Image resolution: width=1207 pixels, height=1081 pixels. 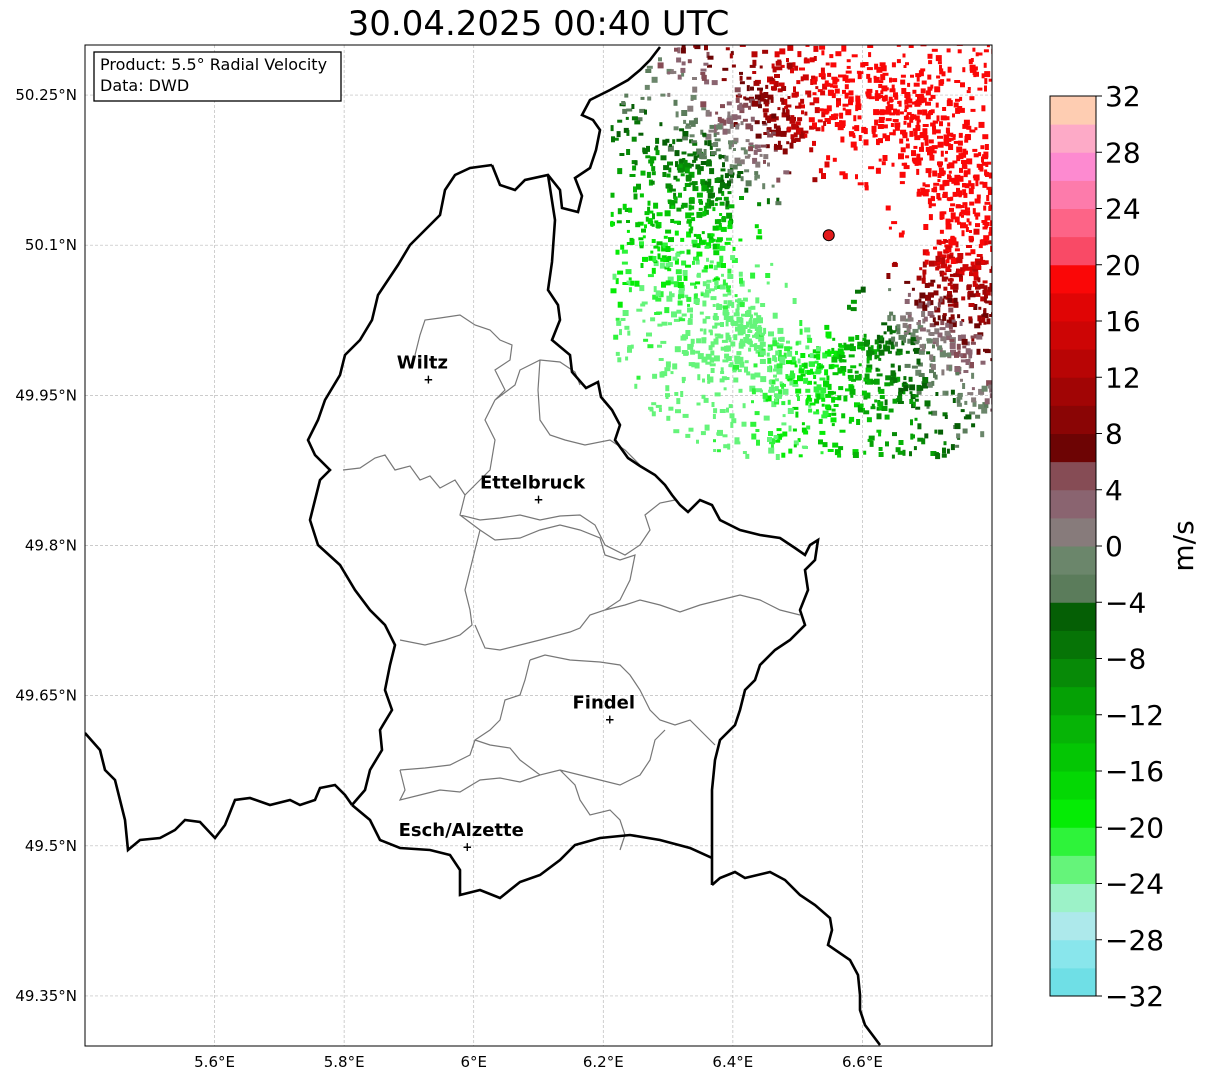 What do you see at coordinates (1134, 771) in the screenshot?
I see `colorbar-tick-label: −16` at bounding box center [1134, 771].